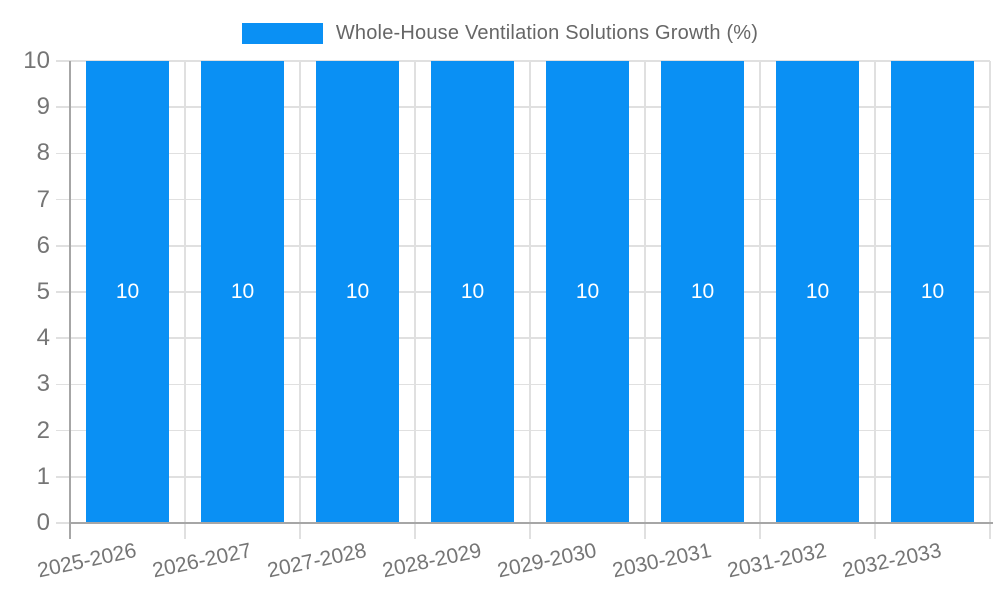 Image resolution: width=1000 pixels, height=600 pixels. What do you see at coordinates (43, 384) in the screenshot?
I see `y-tick-label: 3` at bounding box center [43, 384].